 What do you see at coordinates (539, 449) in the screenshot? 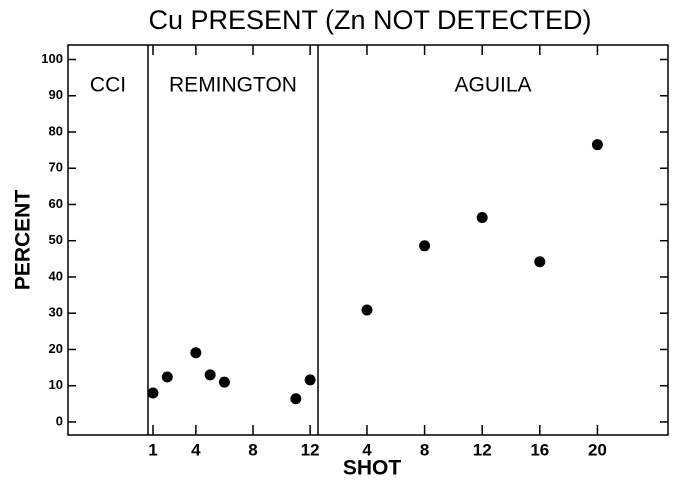
I see `x-tick-label: 16` at bounding box center [539, 449].